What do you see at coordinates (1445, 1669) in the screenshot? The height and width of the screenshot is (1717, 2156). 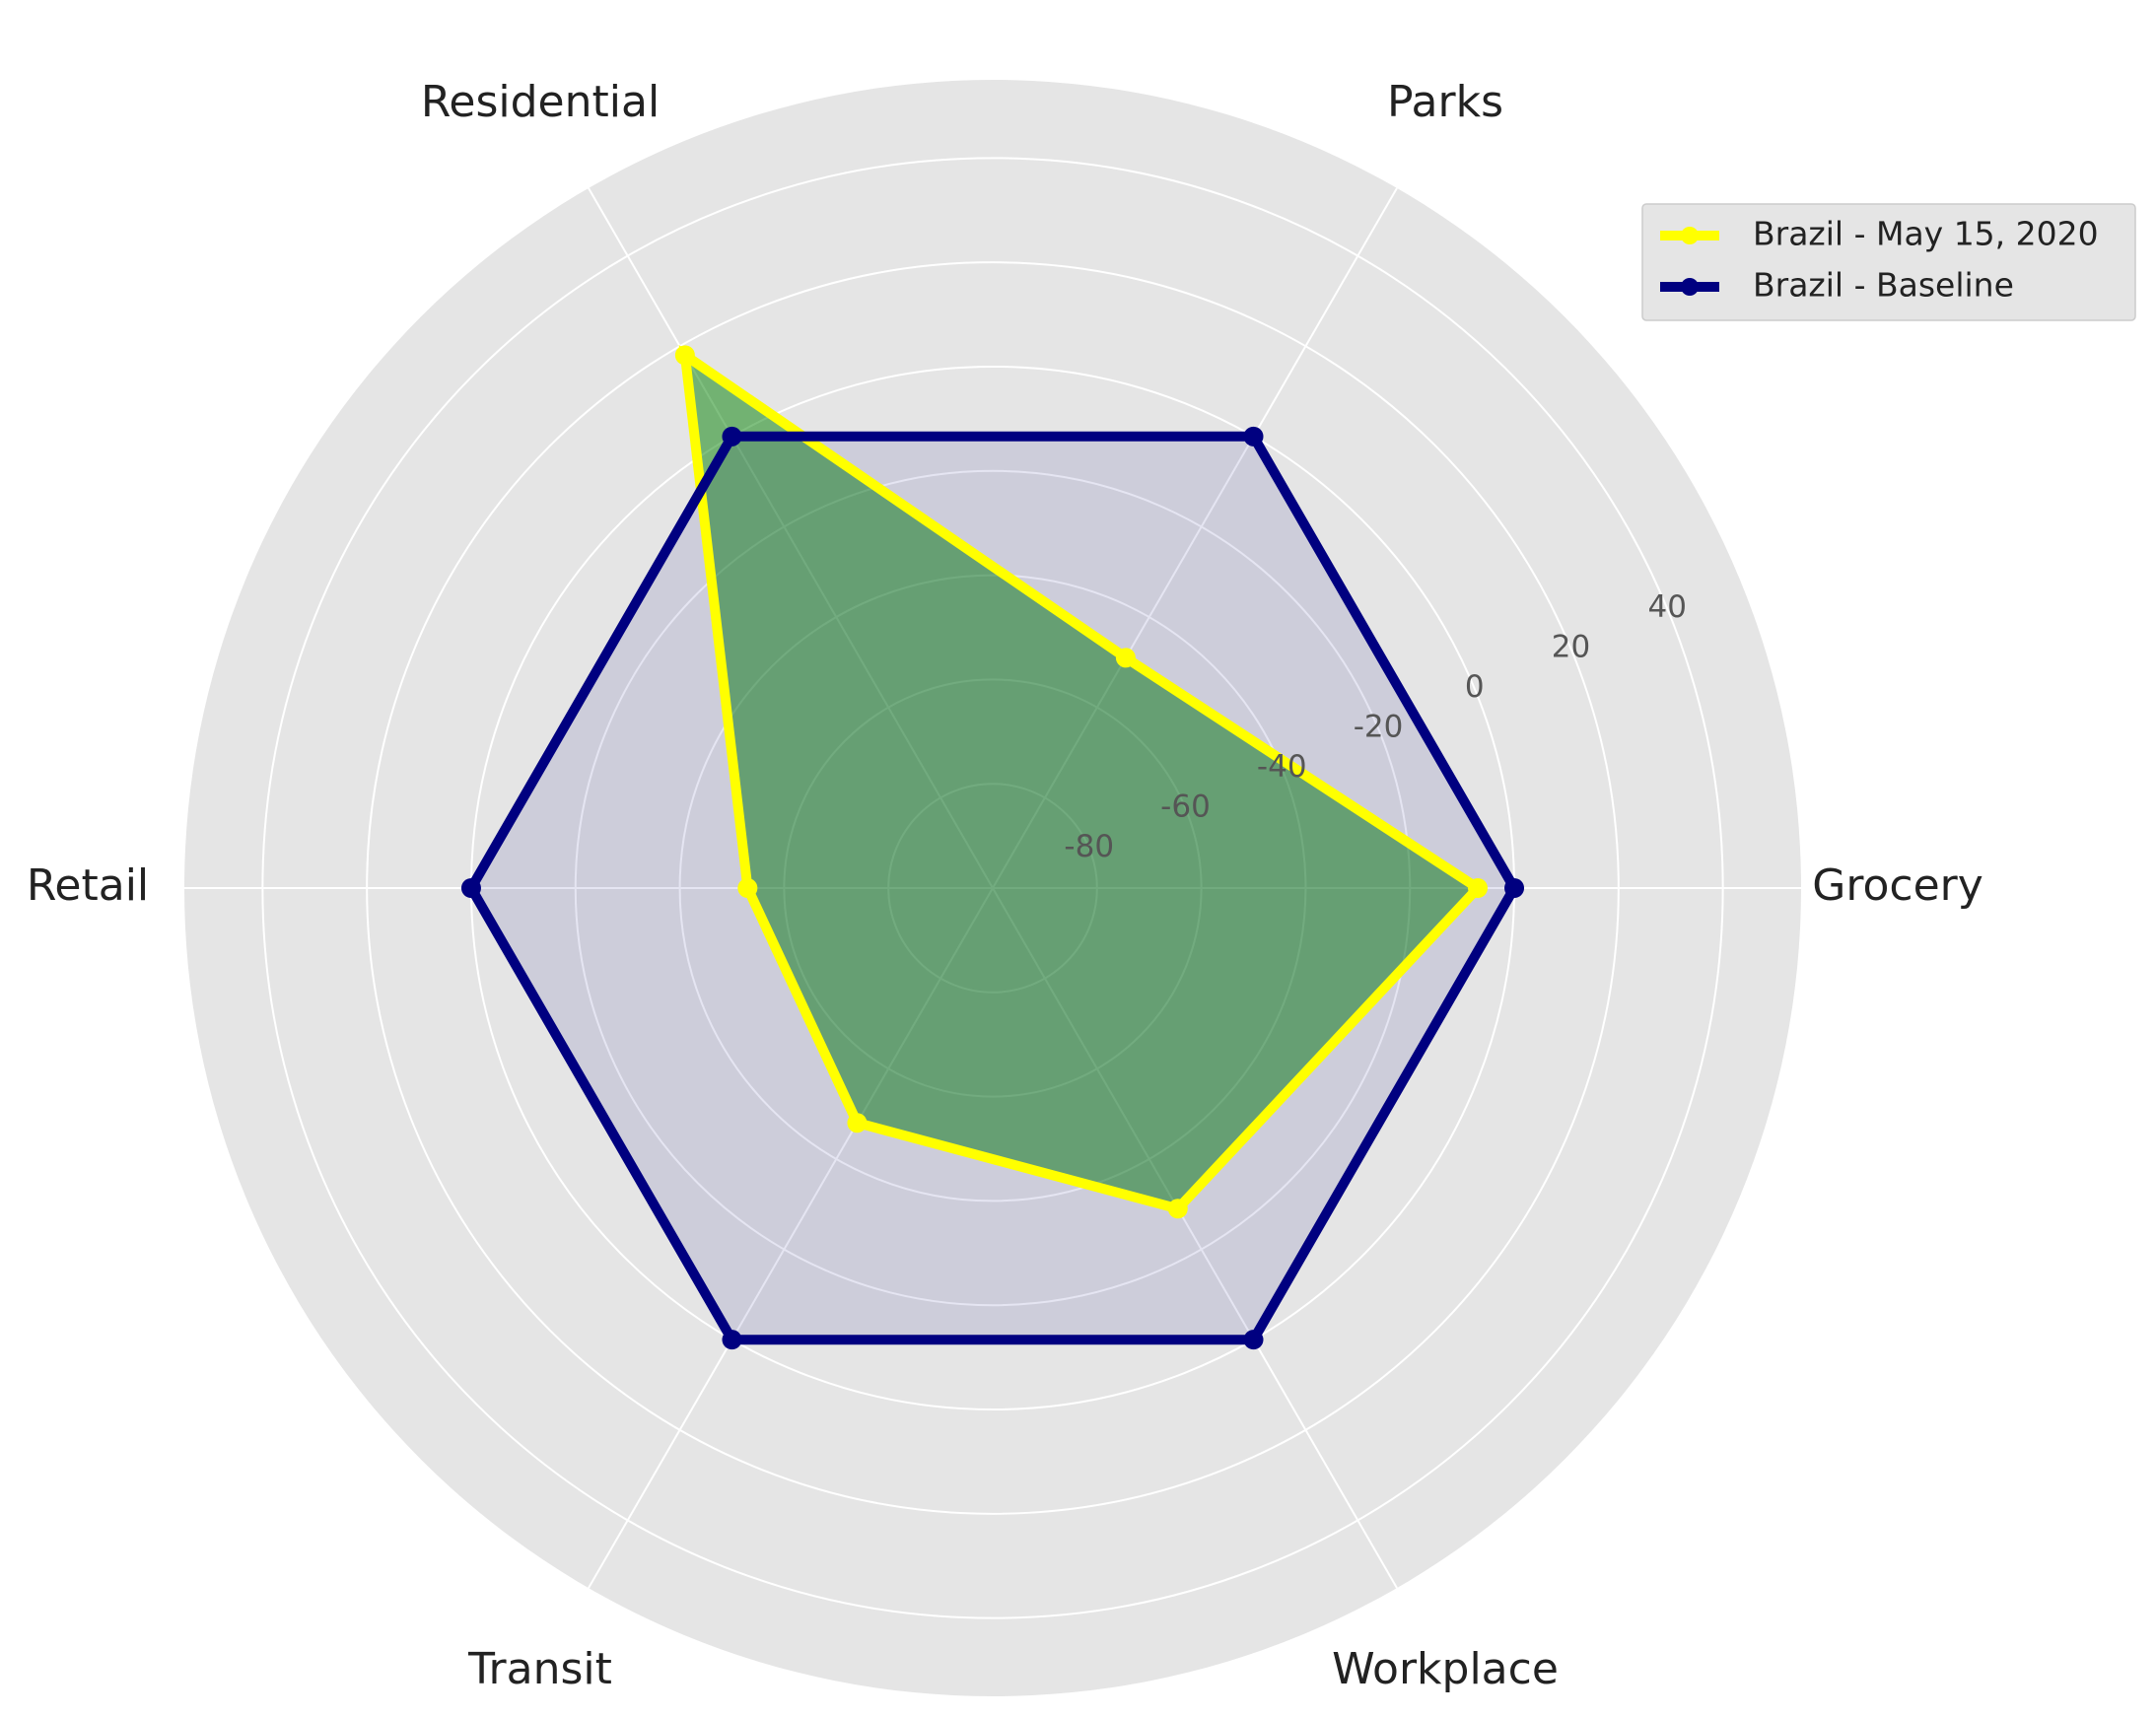 I see `category-label: Workplace` at bounding box center [1445, 1669].